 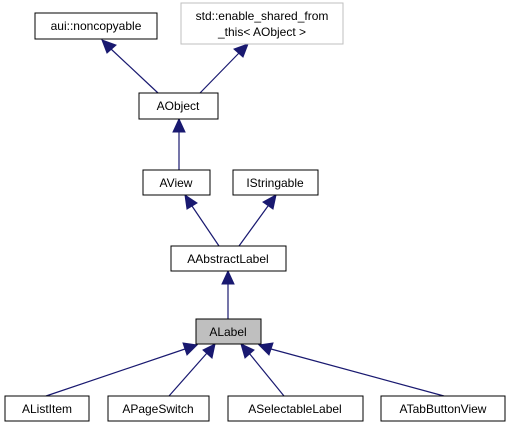 What do you see at coordinates (262, 16) in the screenshot?
I see `node-enable-shared-label-line1: std::enable_shared_from` at bounding box center [262, 16].